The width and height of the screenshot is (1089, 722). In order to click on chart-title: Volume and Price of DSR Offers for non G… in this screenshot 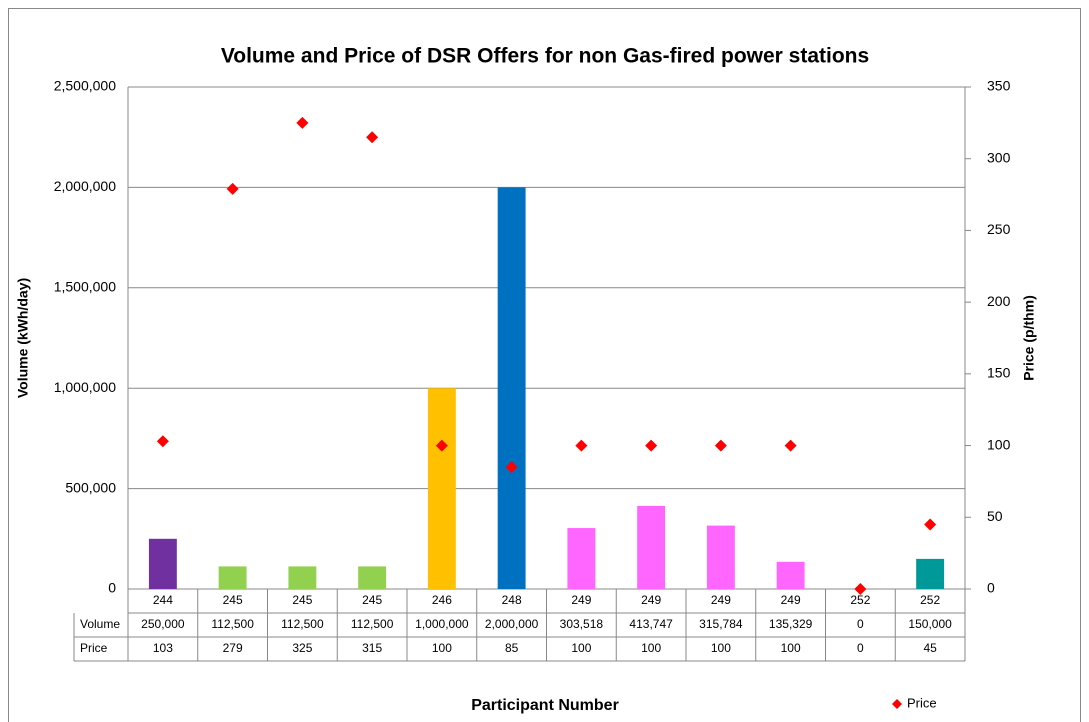, I will do `click(545, 56)`.